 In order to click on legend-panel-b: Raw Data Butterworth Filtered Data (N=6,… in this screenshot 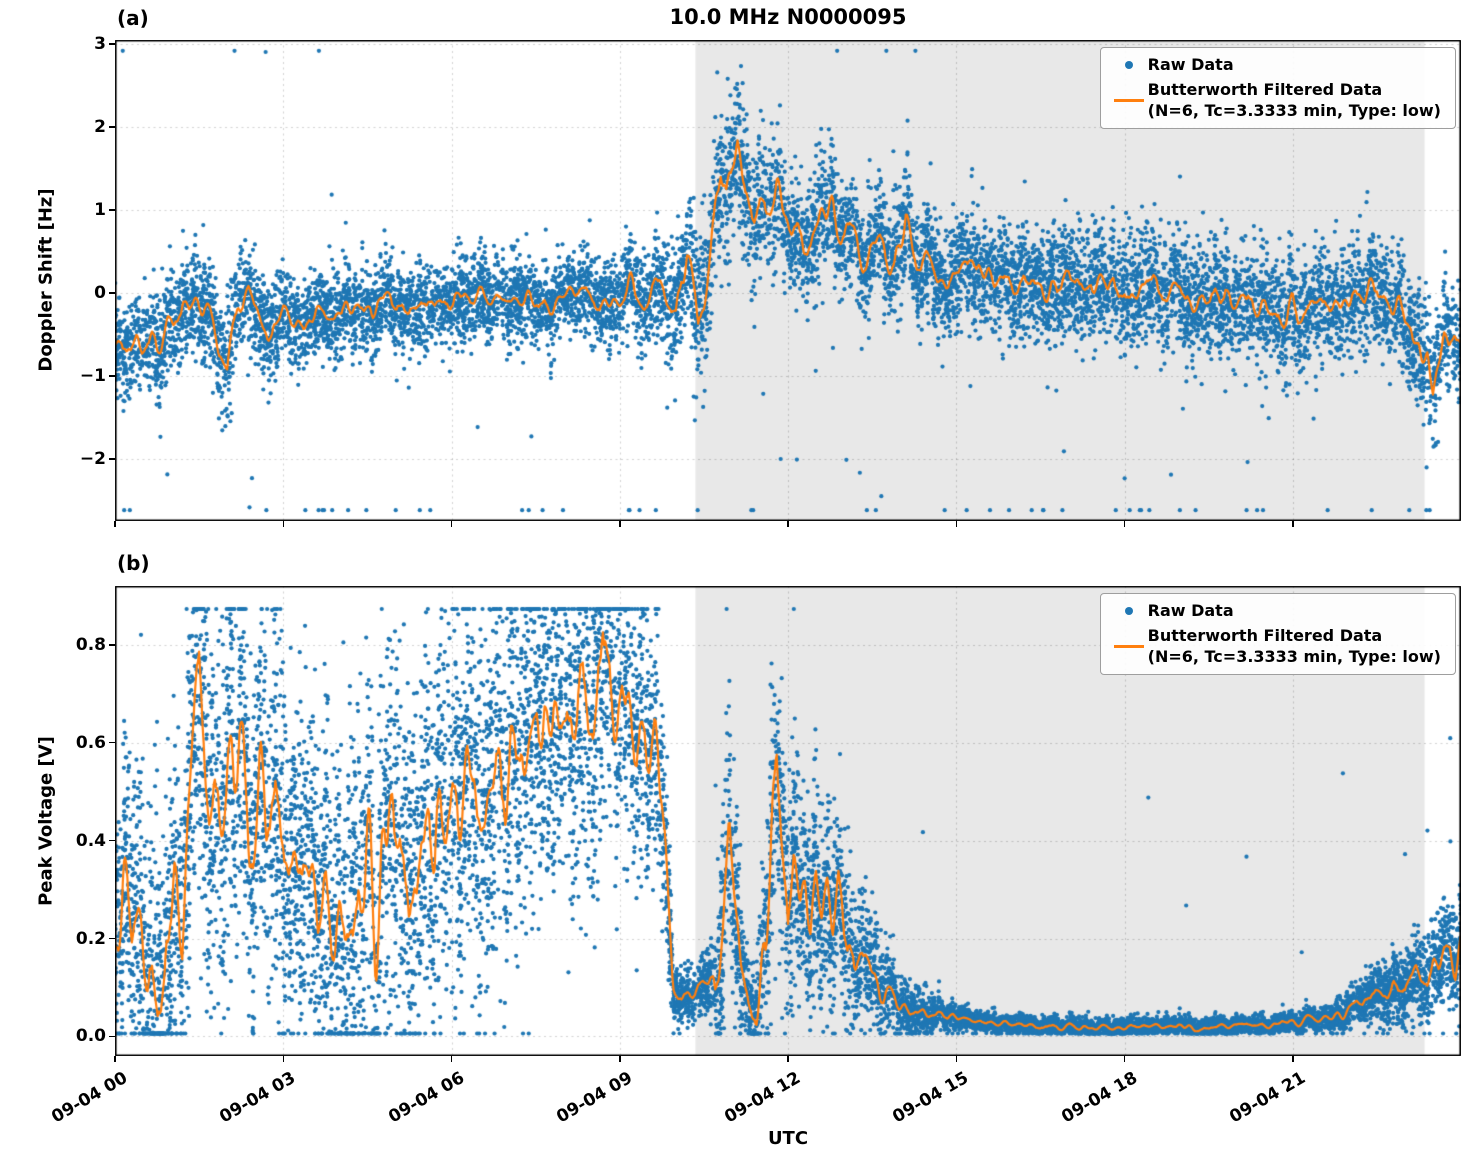, I will do `click(1277, 634)`.